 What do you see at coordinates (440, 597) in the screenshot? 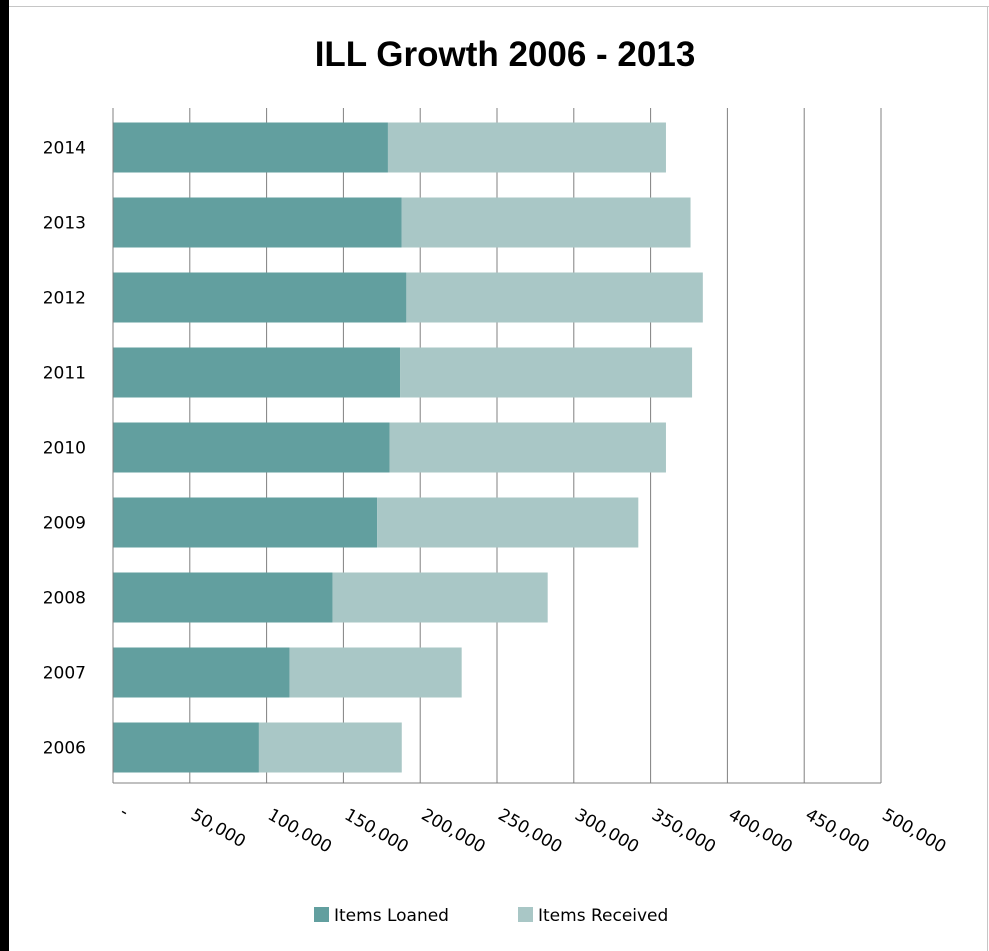
I see `bar-items-received-2008` at bounding box center [440, 597].